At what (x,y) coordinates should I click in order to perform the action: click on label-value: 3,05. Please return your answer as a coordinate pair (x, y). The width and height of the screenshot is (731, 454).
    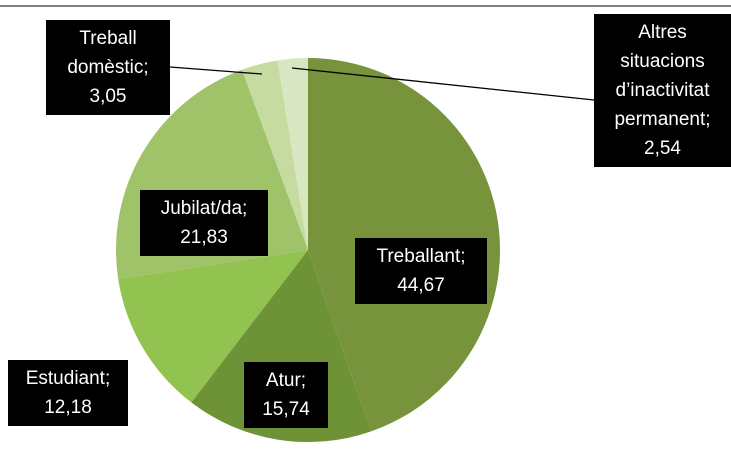
    Looking at the image, I should click on (108, 96).